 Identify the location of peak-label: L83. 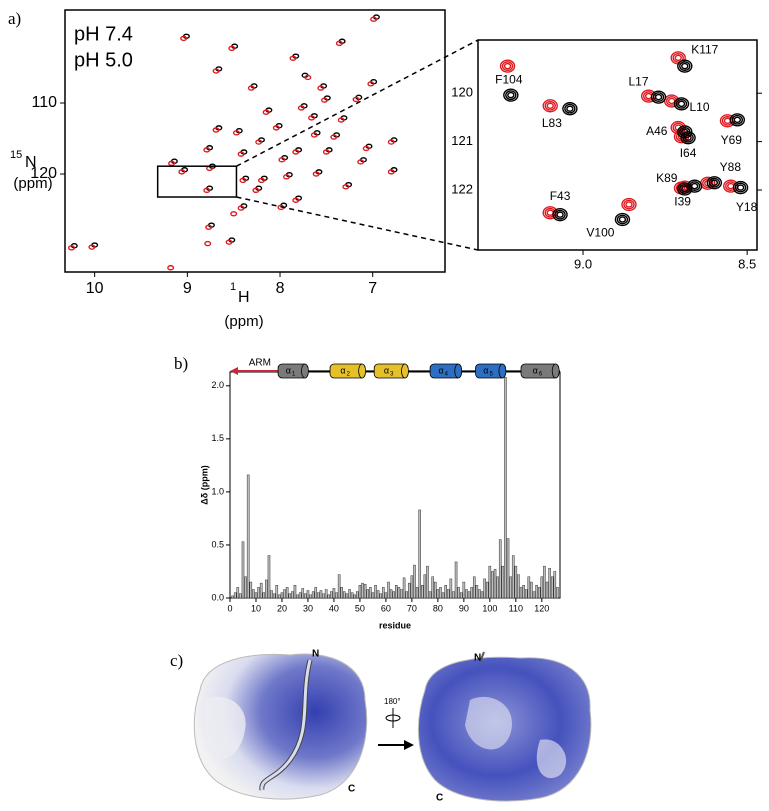
(552, 123).